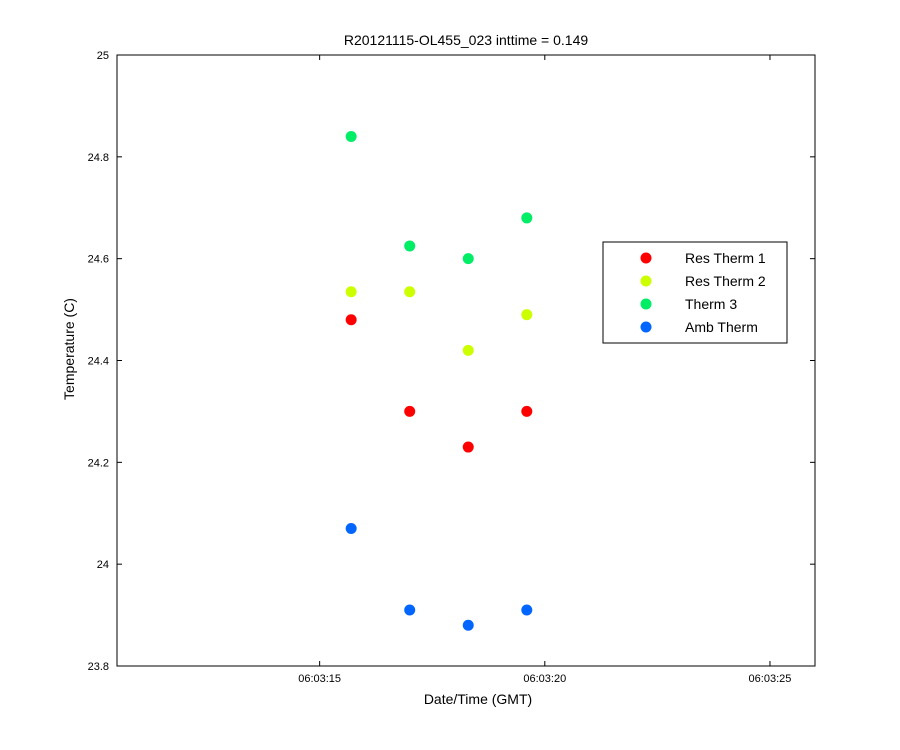 The height and width of the screenshot is (750, 900). Describe the element at coordinates (721, 327) in the screenshot. I see `legend-label: Amb Therm` at that location.